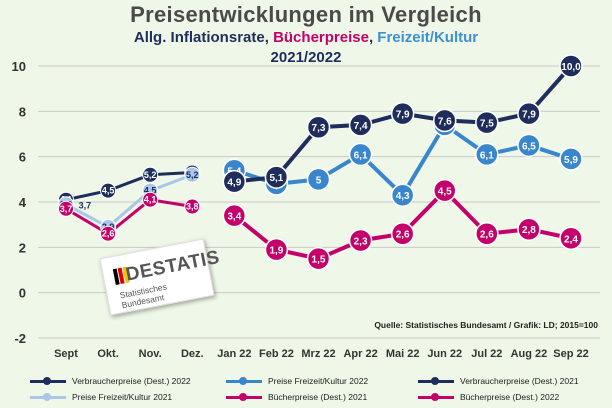  Describe the element at coordinates (486, 354) in the screenshot. I see `x-tick-label: Jul 22` at that location.